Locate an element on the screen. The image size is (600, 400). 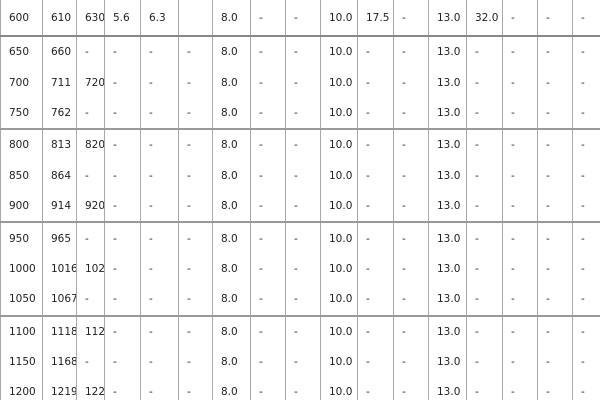
table-cell: 1000 is located at coordinates (21, 269).